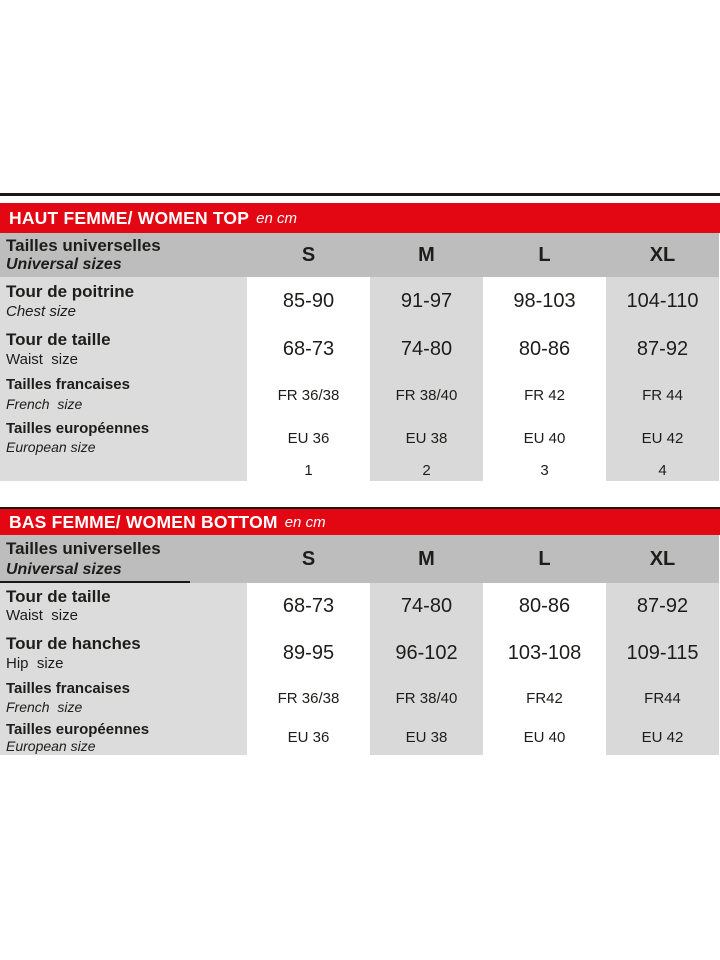 Image resolution: width=720 pixels, height=960 pixels. Describe the element at coordinates (41, 311) in the screenshot. I see `label-en: Chest size` at that location.